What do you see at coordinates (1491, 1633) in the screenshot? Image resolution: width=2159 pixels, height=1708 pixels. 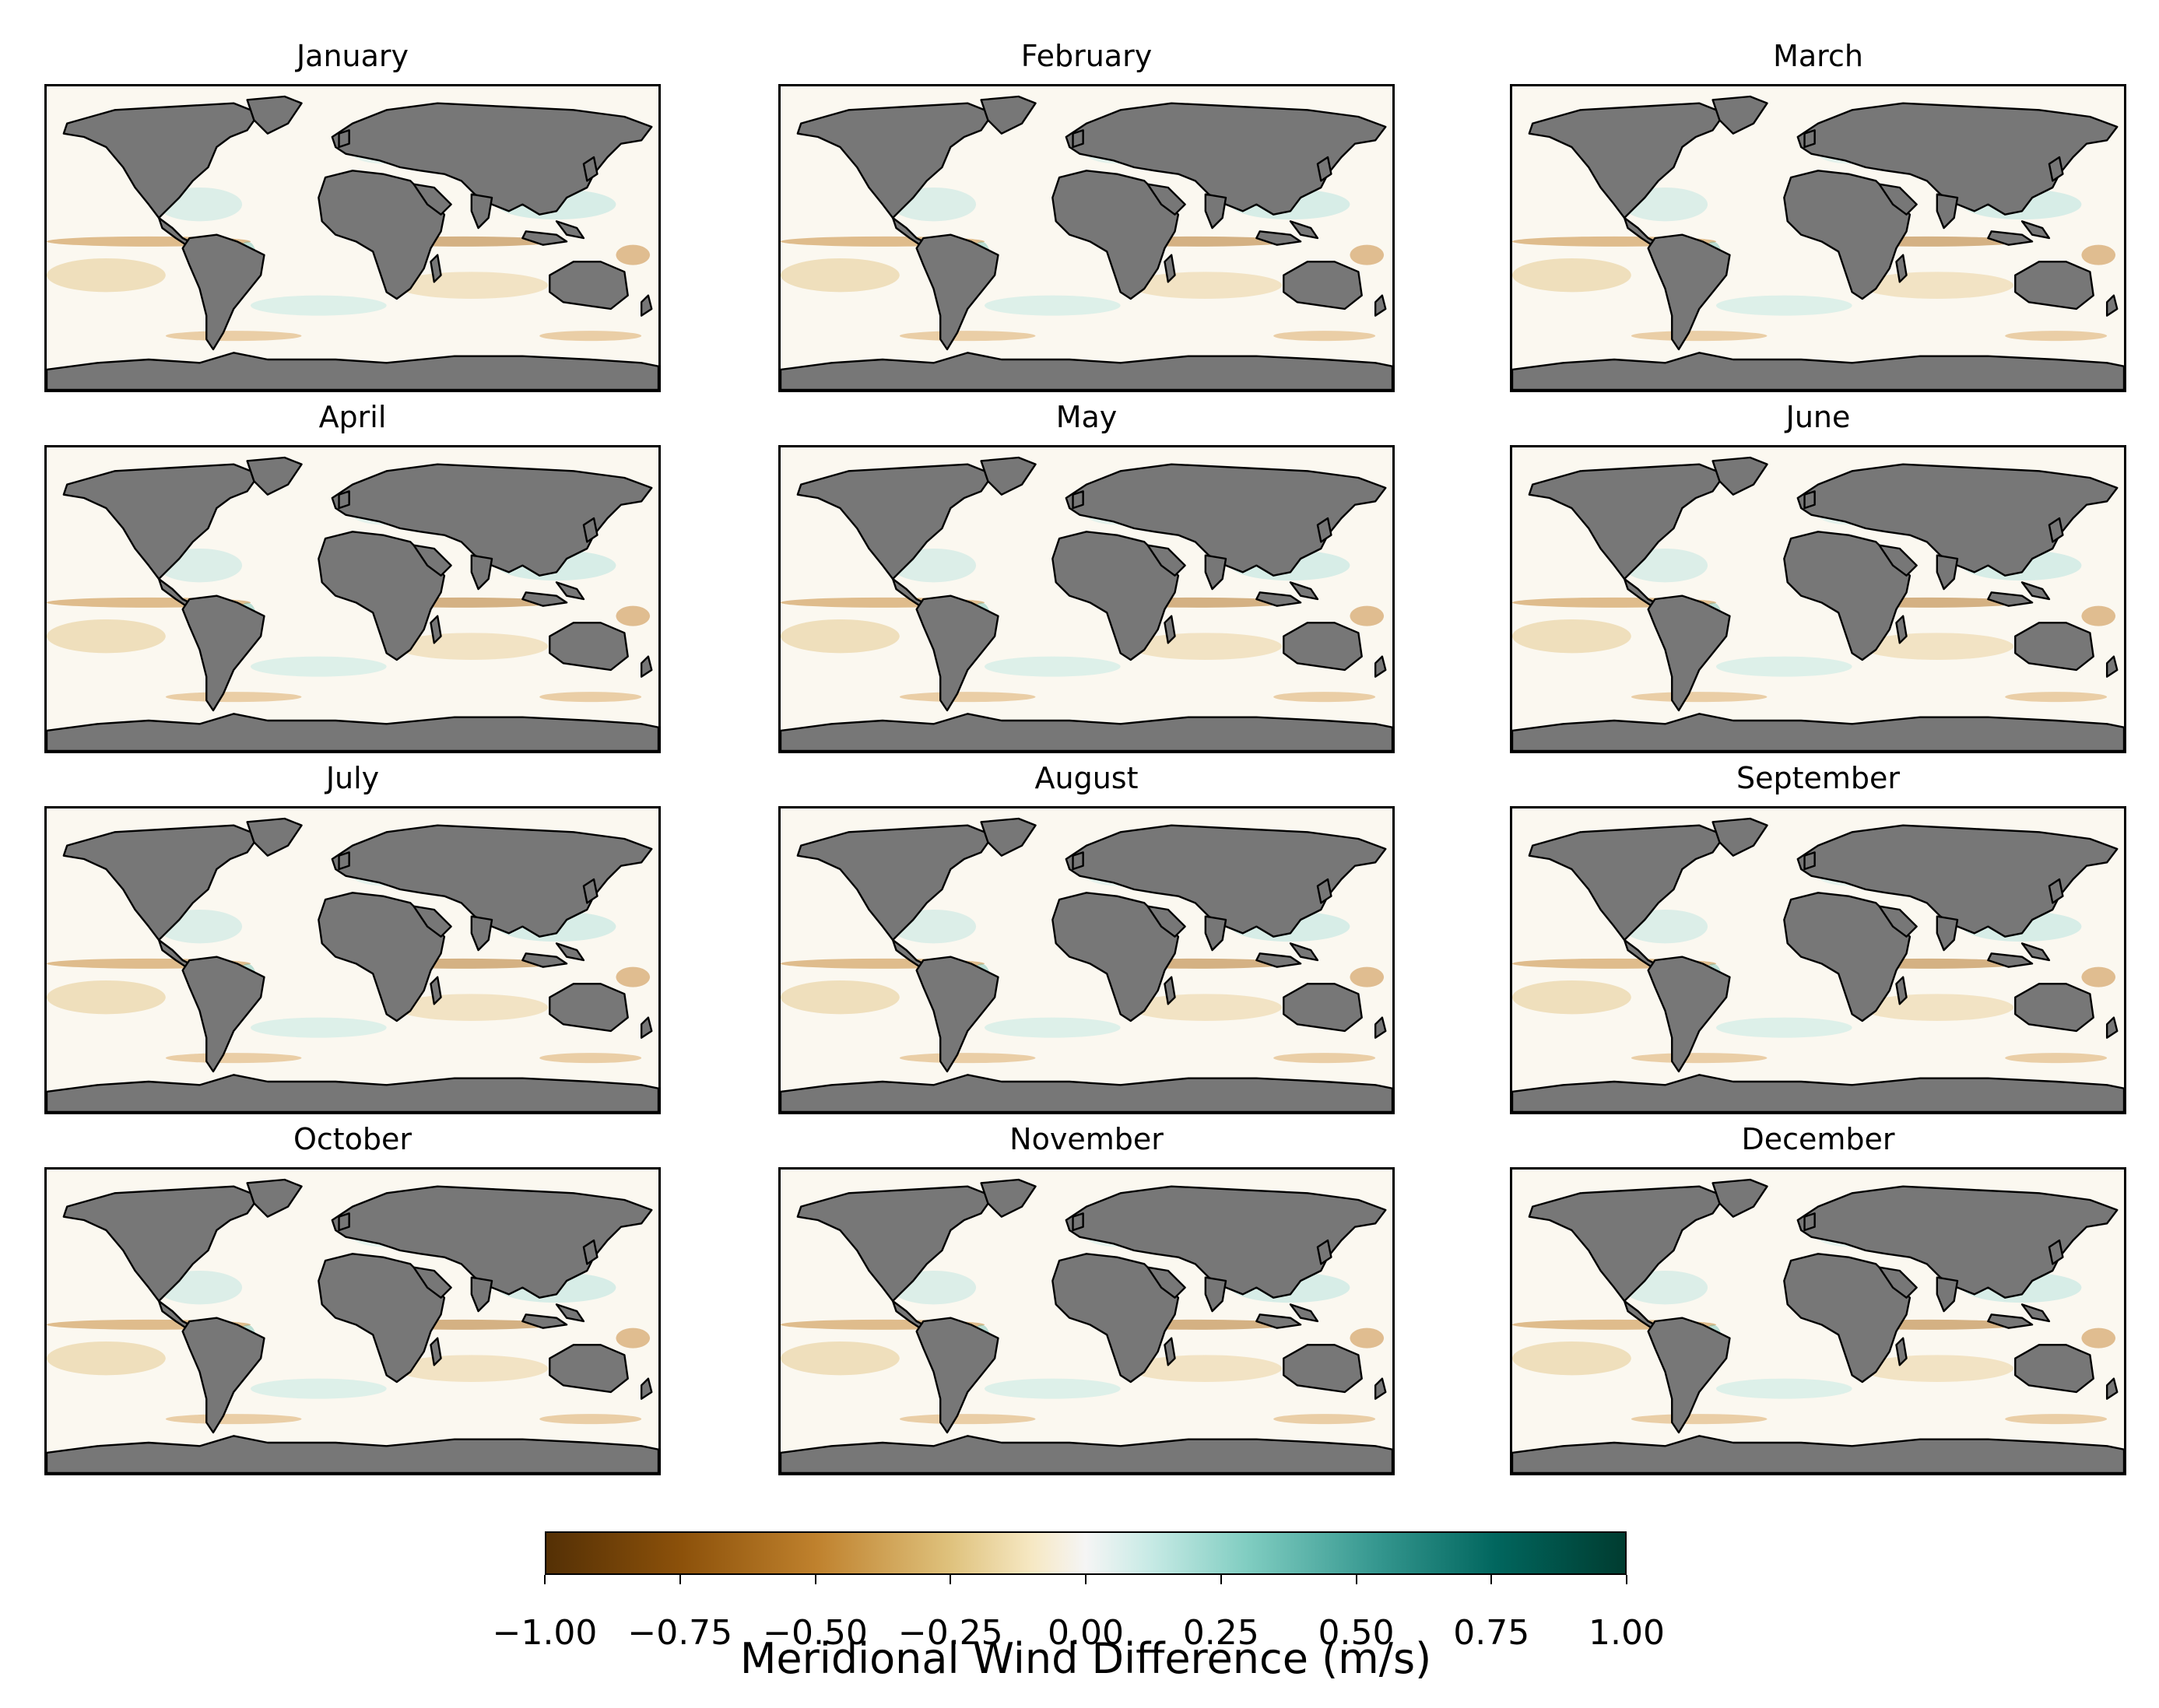 I see `colorbar-tick-label: 0.75` at bounding box center [1491, 1633].